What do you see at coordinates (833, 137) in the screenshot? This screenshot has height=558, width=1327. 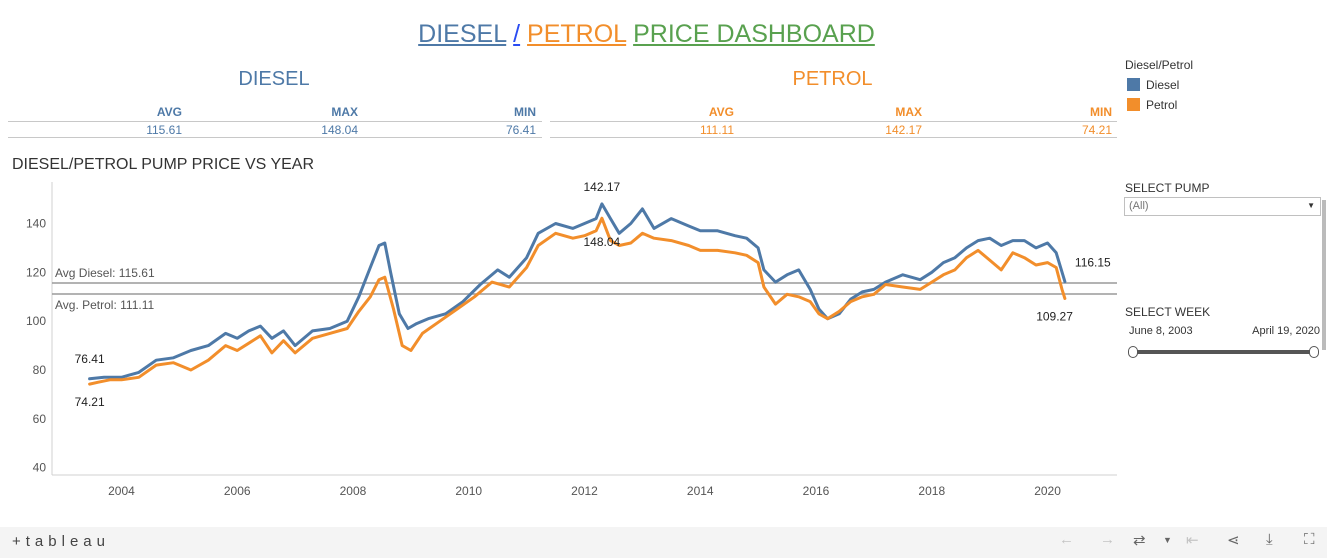 I see `petrol-kpi-bottom-line` at bounding box center [833, 137].